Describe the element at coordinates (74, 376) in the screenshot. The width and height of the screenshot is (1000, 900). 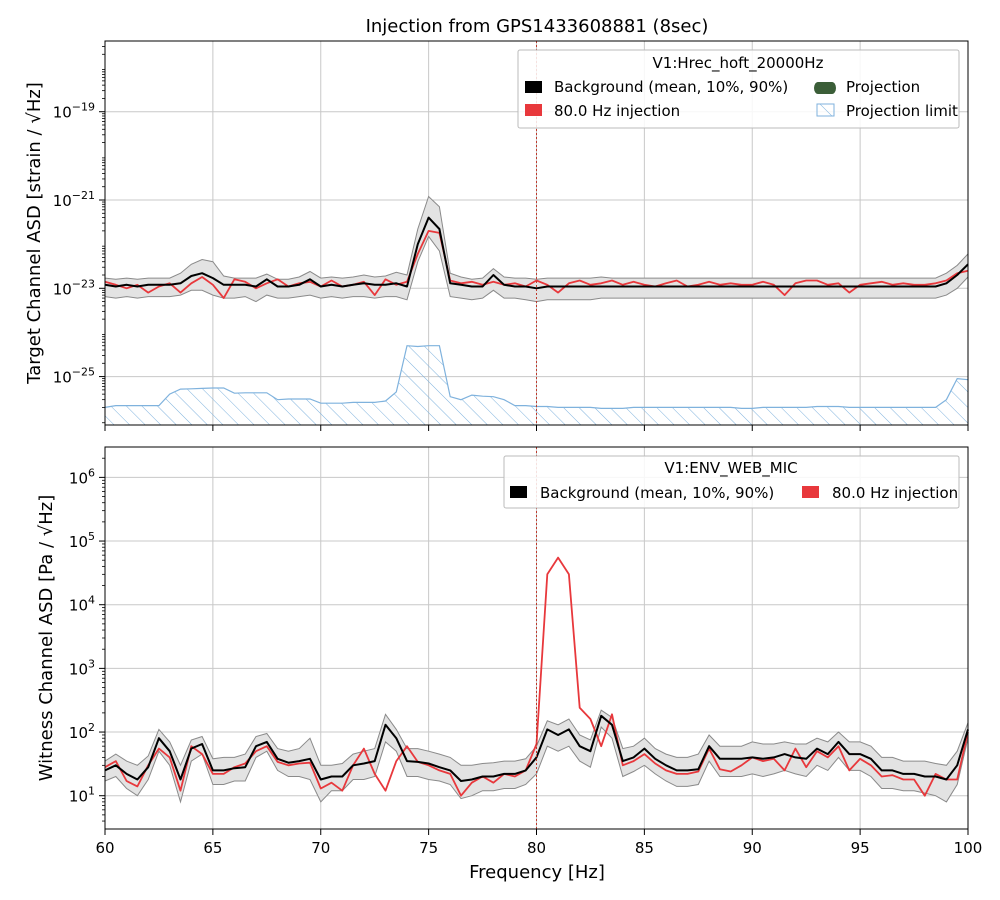
I see `top-y-tick-label: 10−25` at that location.